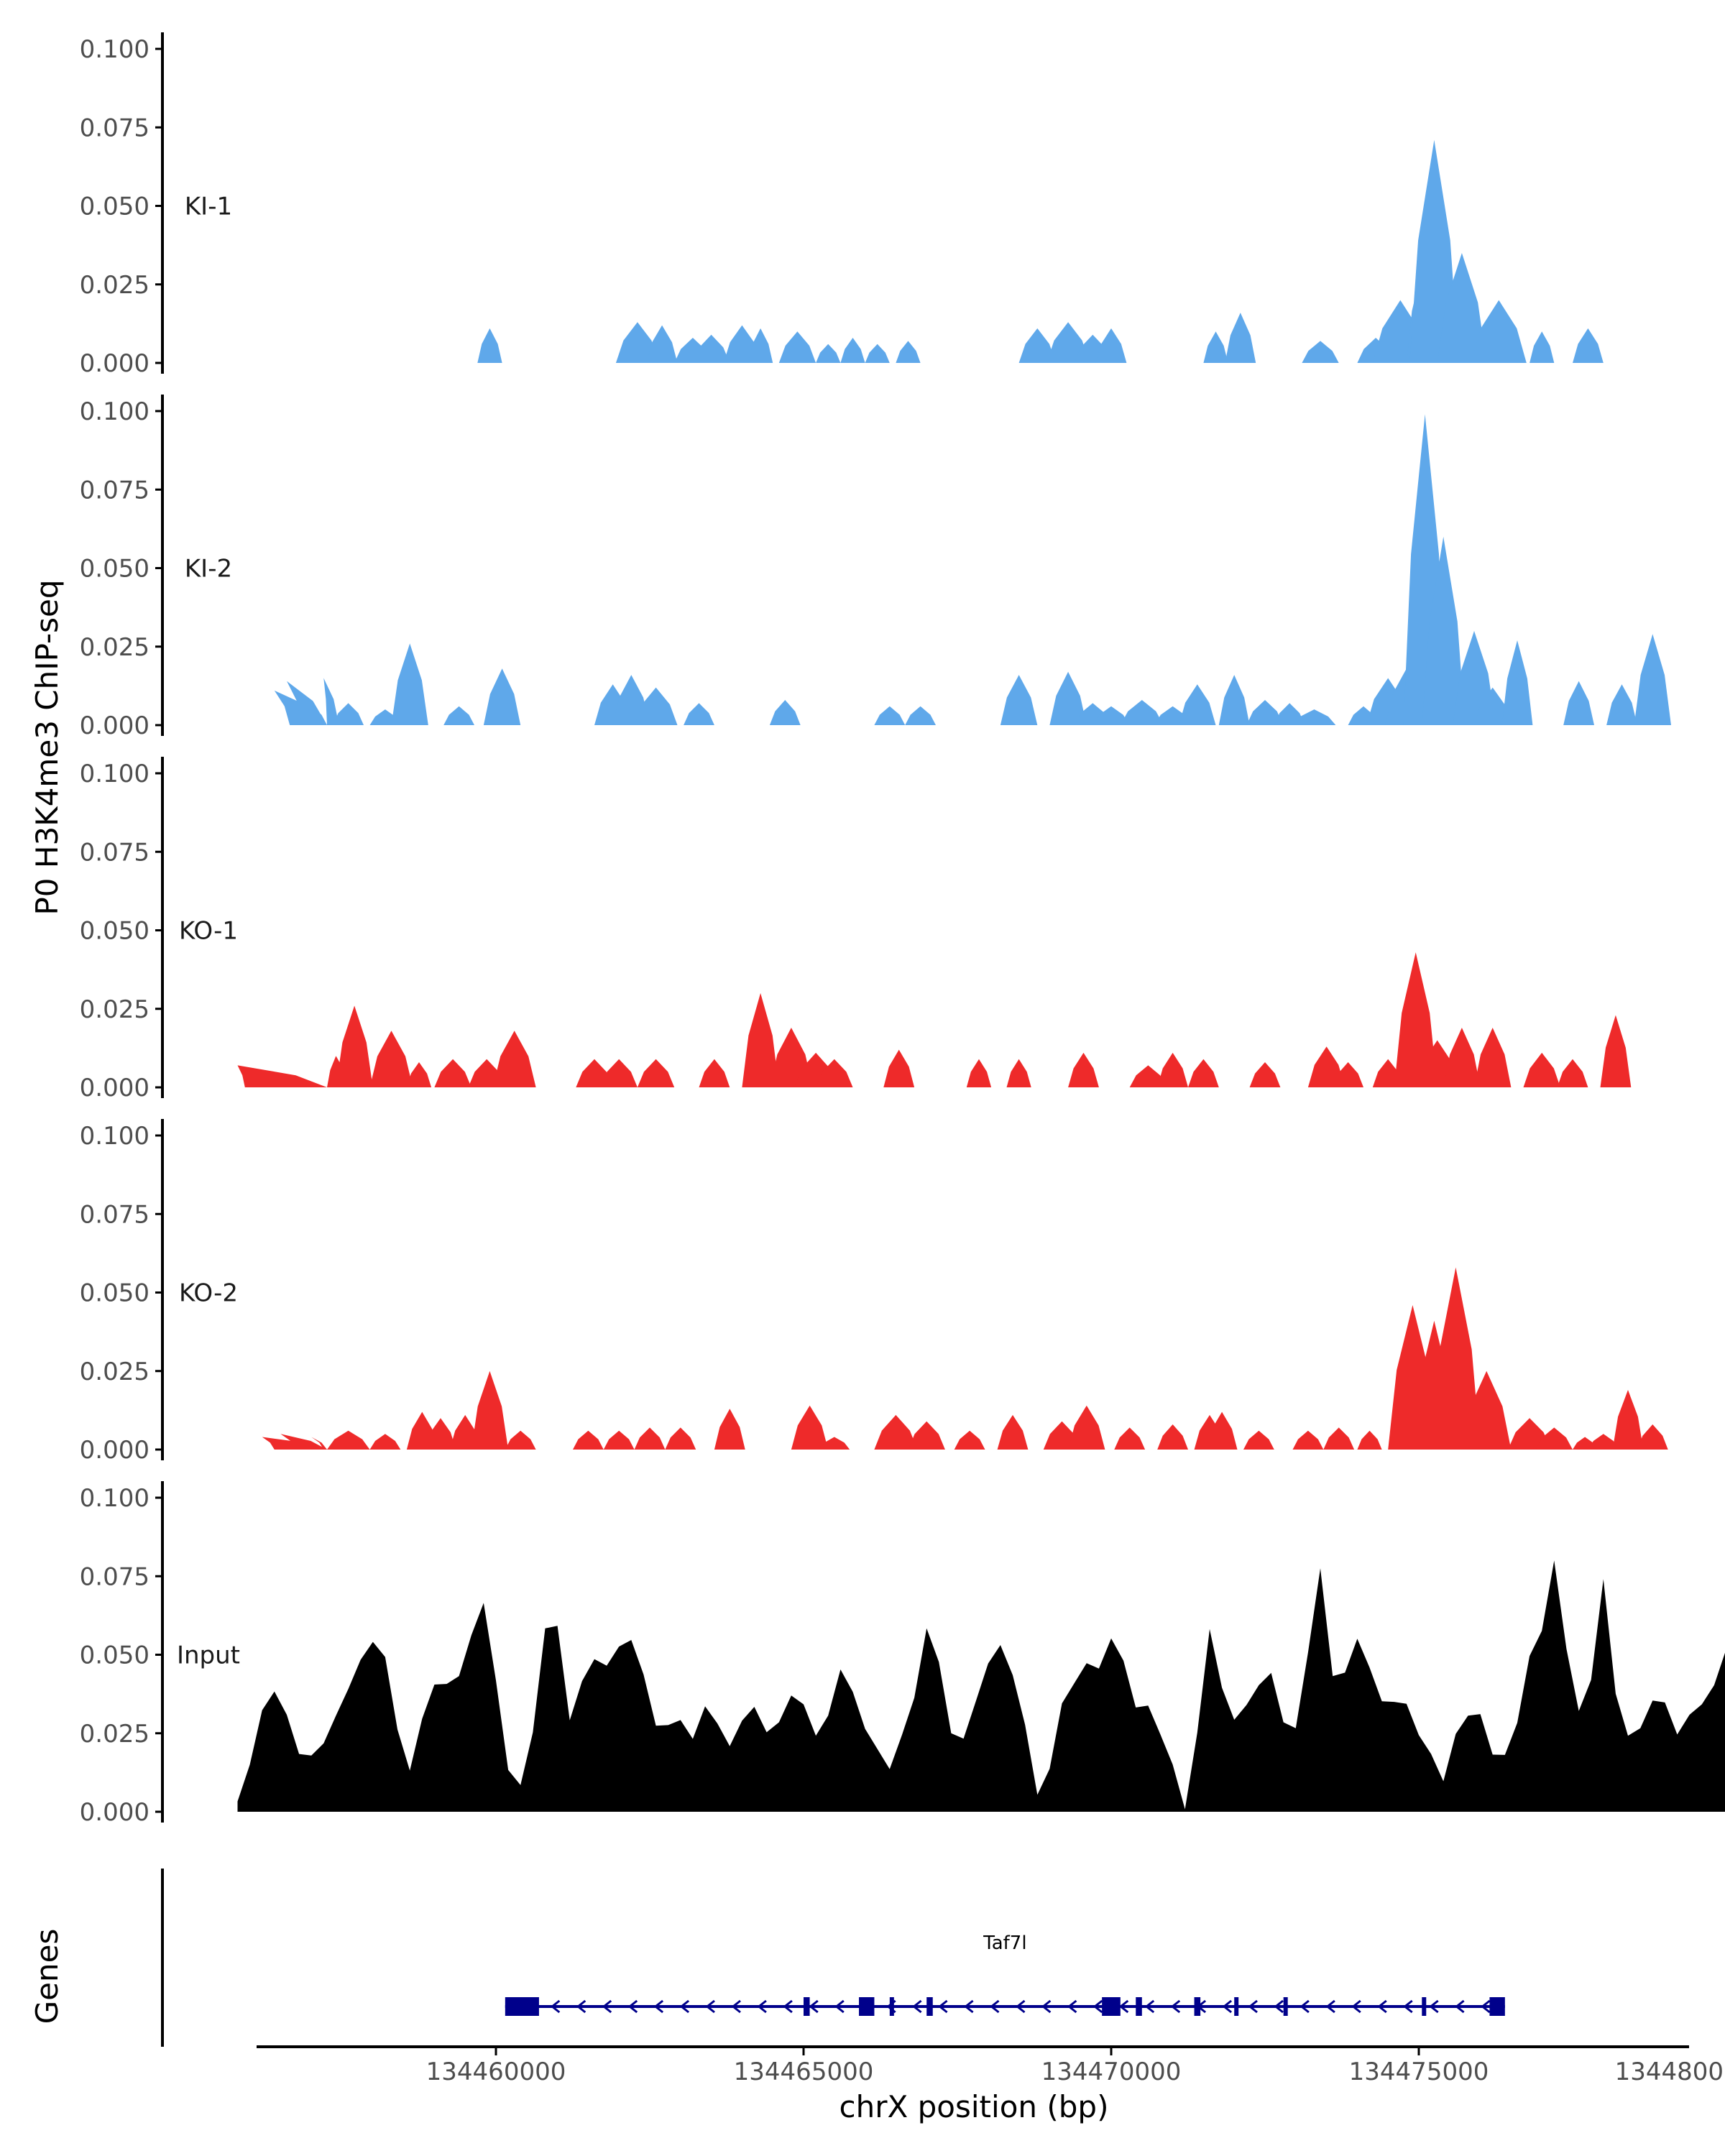 The width and height of the screenshot is (1725, 2156). I want to click on gene-track-title: Genes, so click(47, 1977).